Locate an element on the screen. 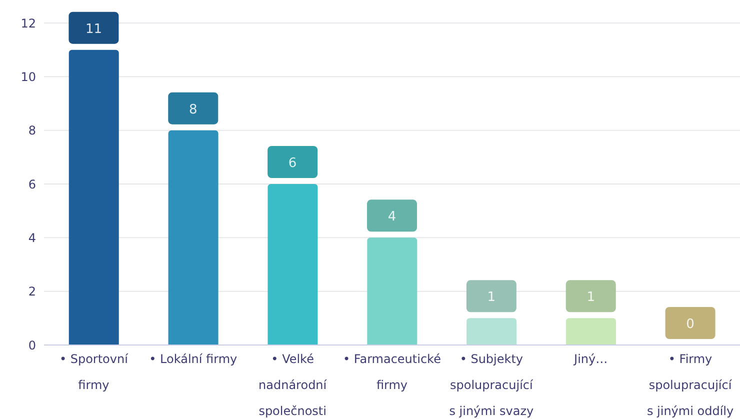 The height and width of the screenshot is (419, 740). x-tick-label: • Firmy spolupracující s jinými oddíly is located at coordinates (690, 385).